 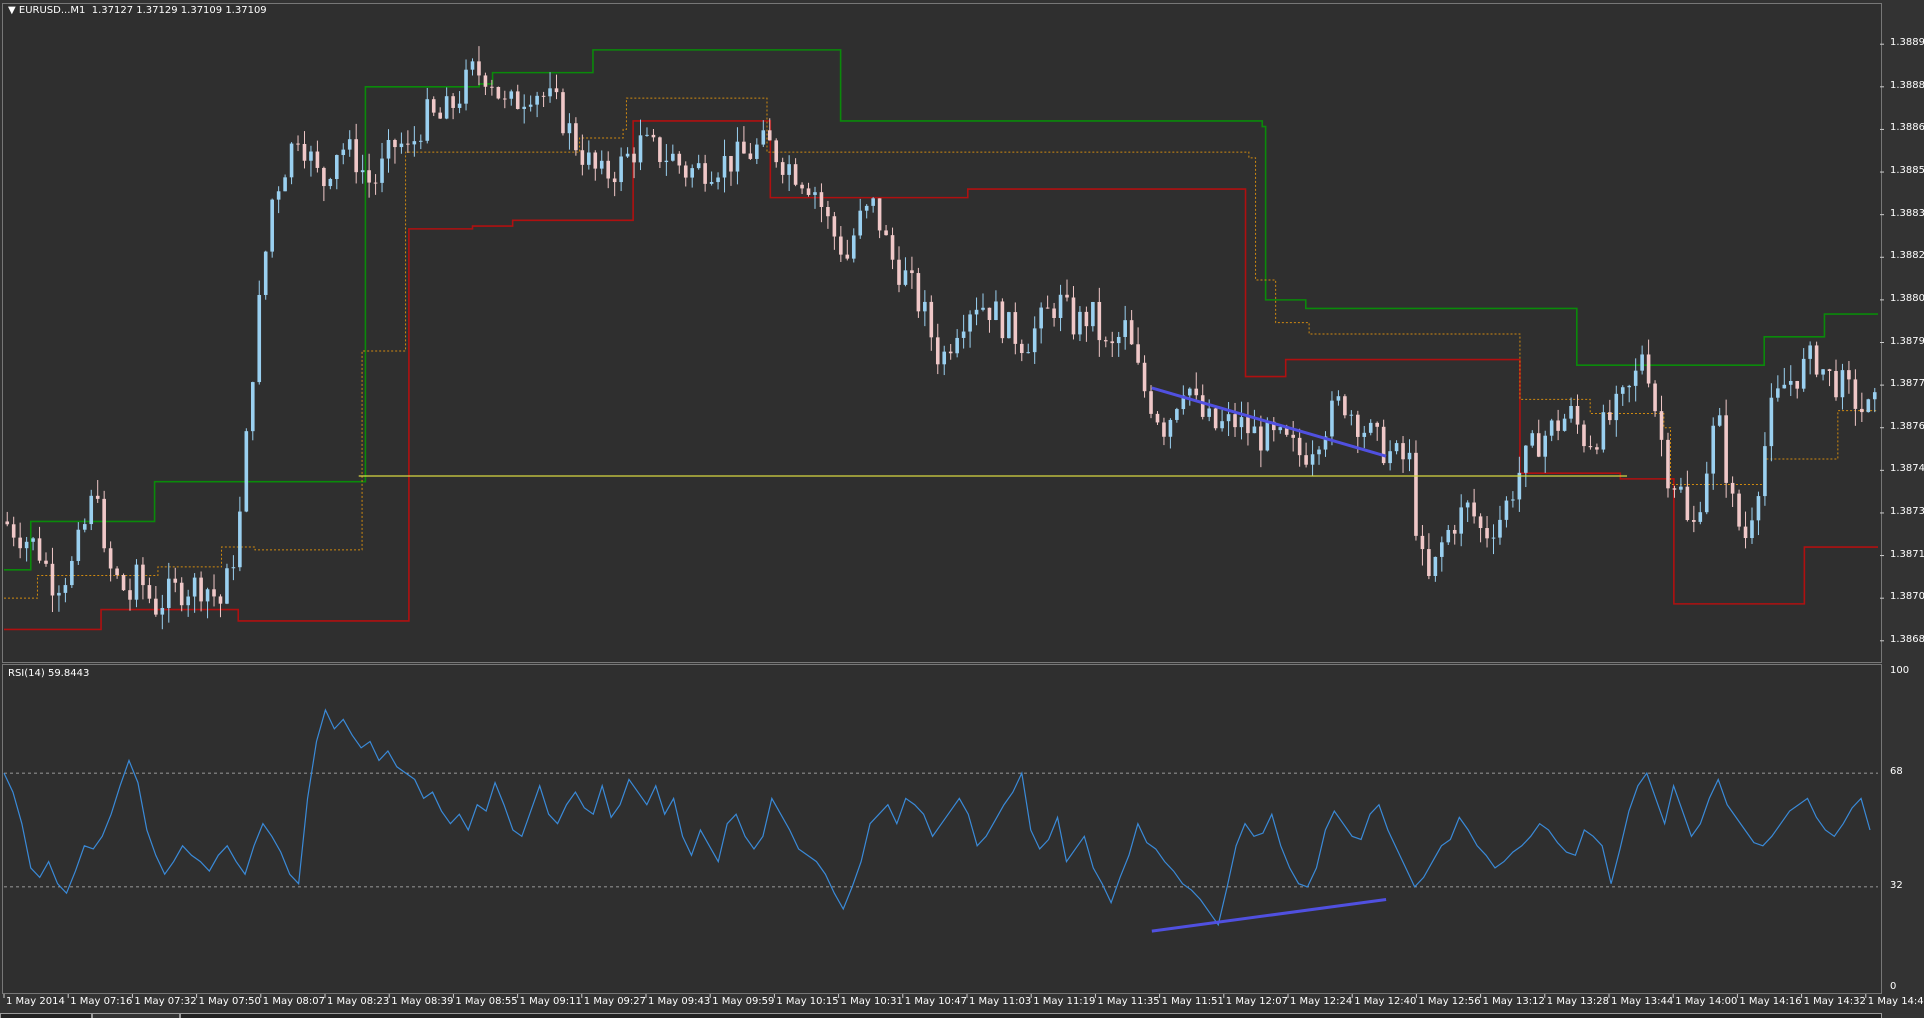 What do you see at coordinates (12, 10) in the screenshot?
I see `collapse-arrow-icon: ▼` at bounding box center [12, 10].